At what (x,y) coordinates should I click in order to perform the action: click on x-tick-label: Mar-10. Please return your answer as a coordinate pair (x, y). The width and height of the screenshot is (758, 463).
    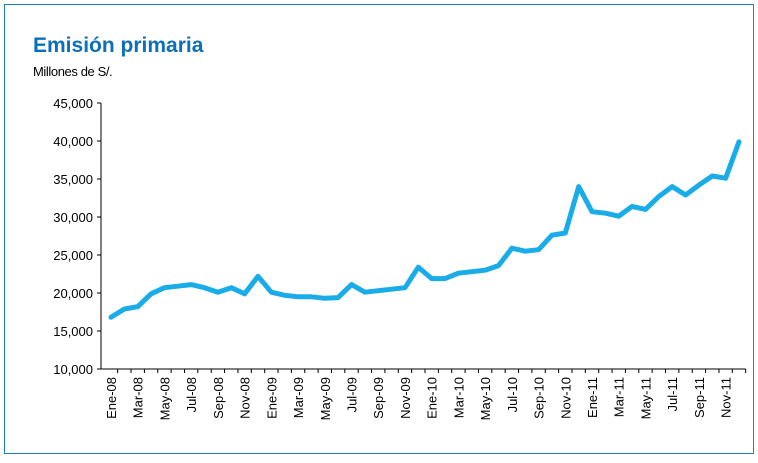
    Looking at the image, I should click on (458, 397).